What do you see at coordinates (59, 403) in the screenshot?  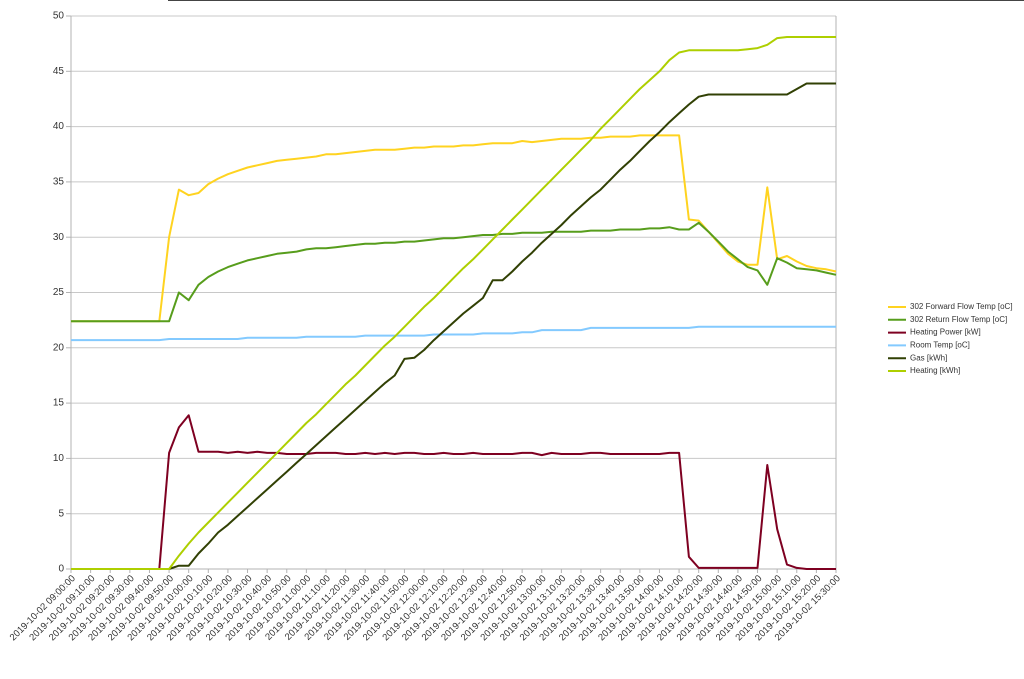 I see `y-tick-label: 15` at bounding box center [59, 403].